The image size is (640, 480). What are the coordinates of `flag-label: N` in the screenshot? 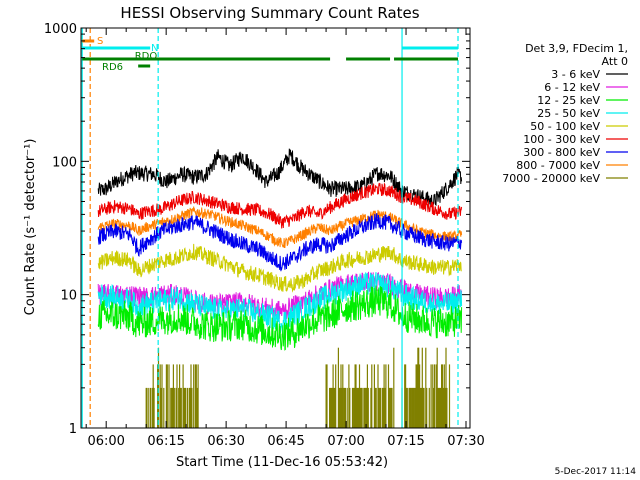 It's located at (154, 48).